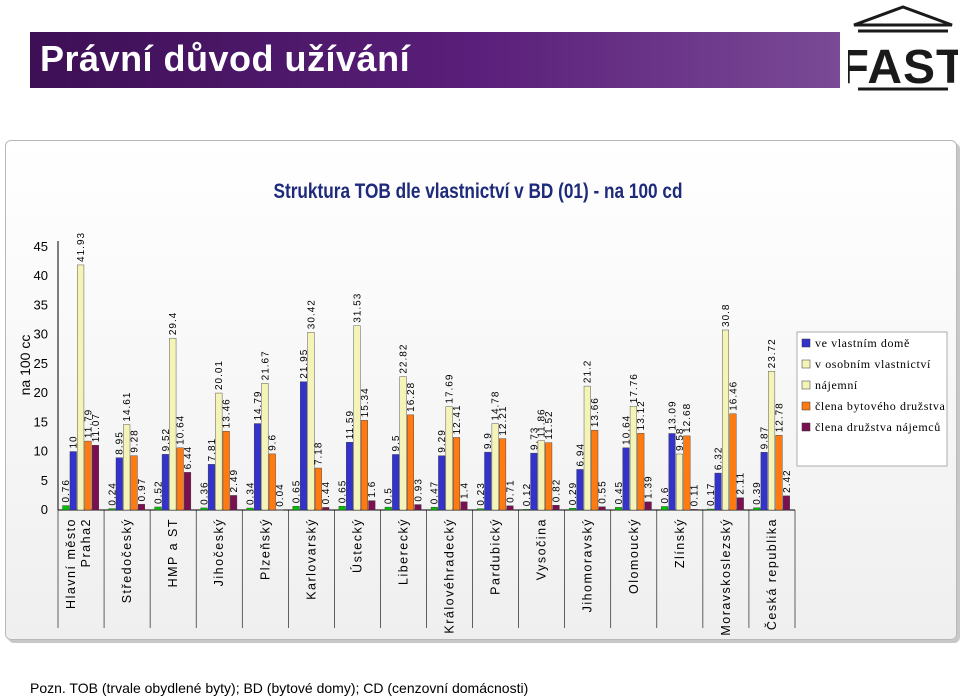  I want to click on data-label: 1.4, so click(464, 490).